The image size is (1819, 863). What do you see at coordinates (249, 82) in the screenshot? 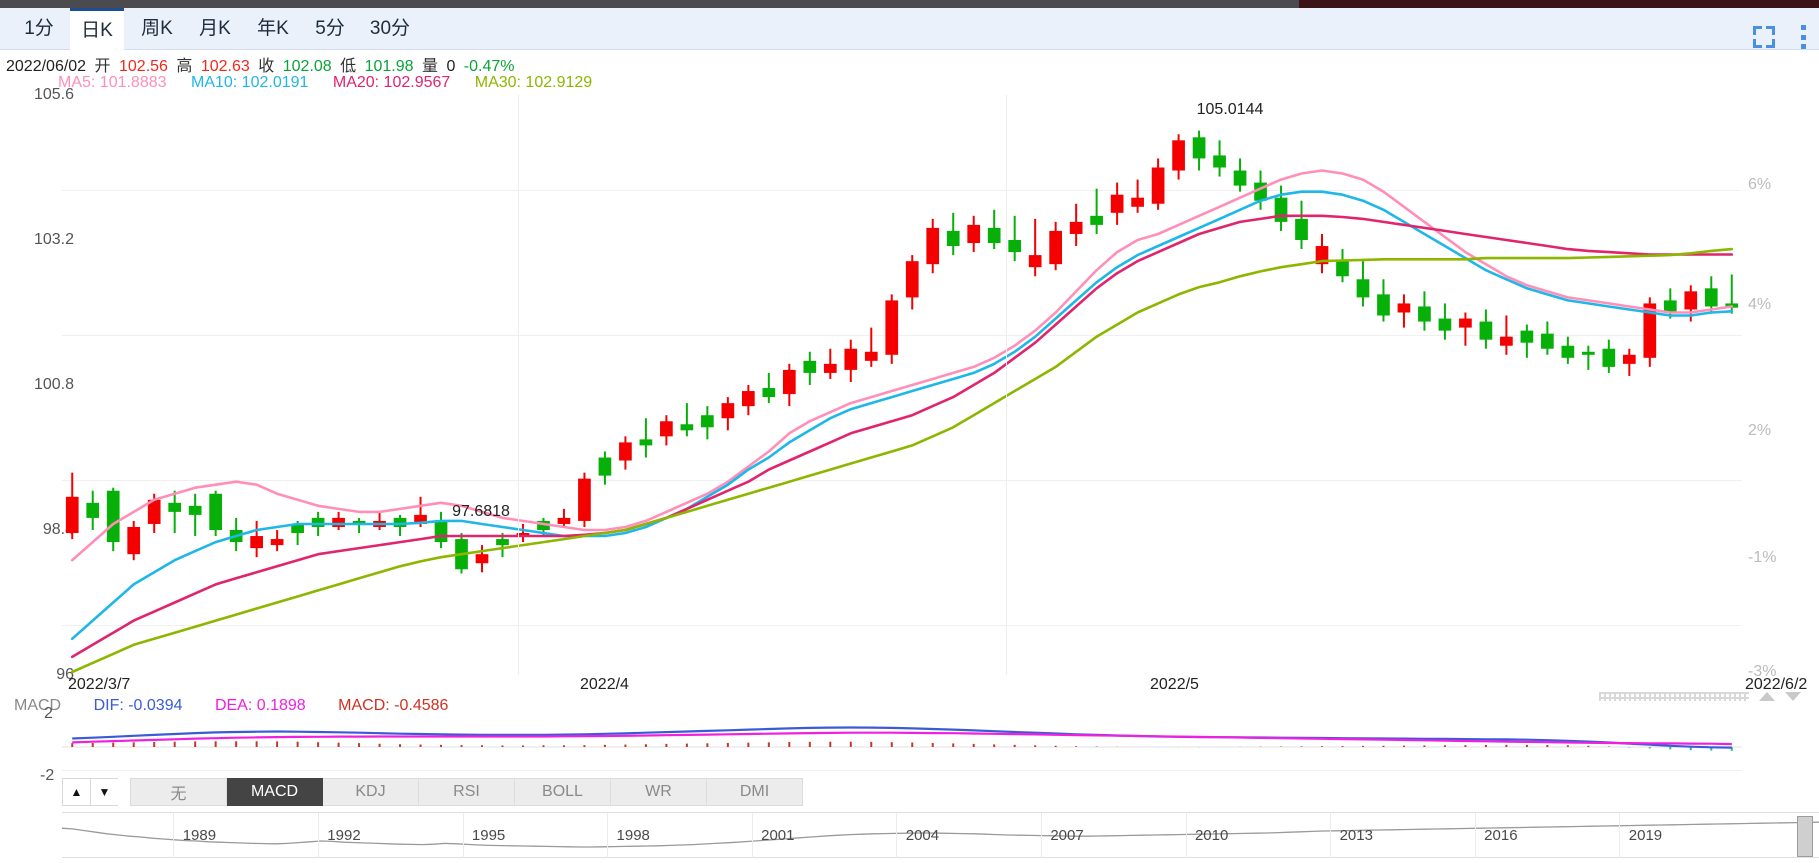
I see `ma10-value: MA10: 102.0191` at bounding box center [249, 82].